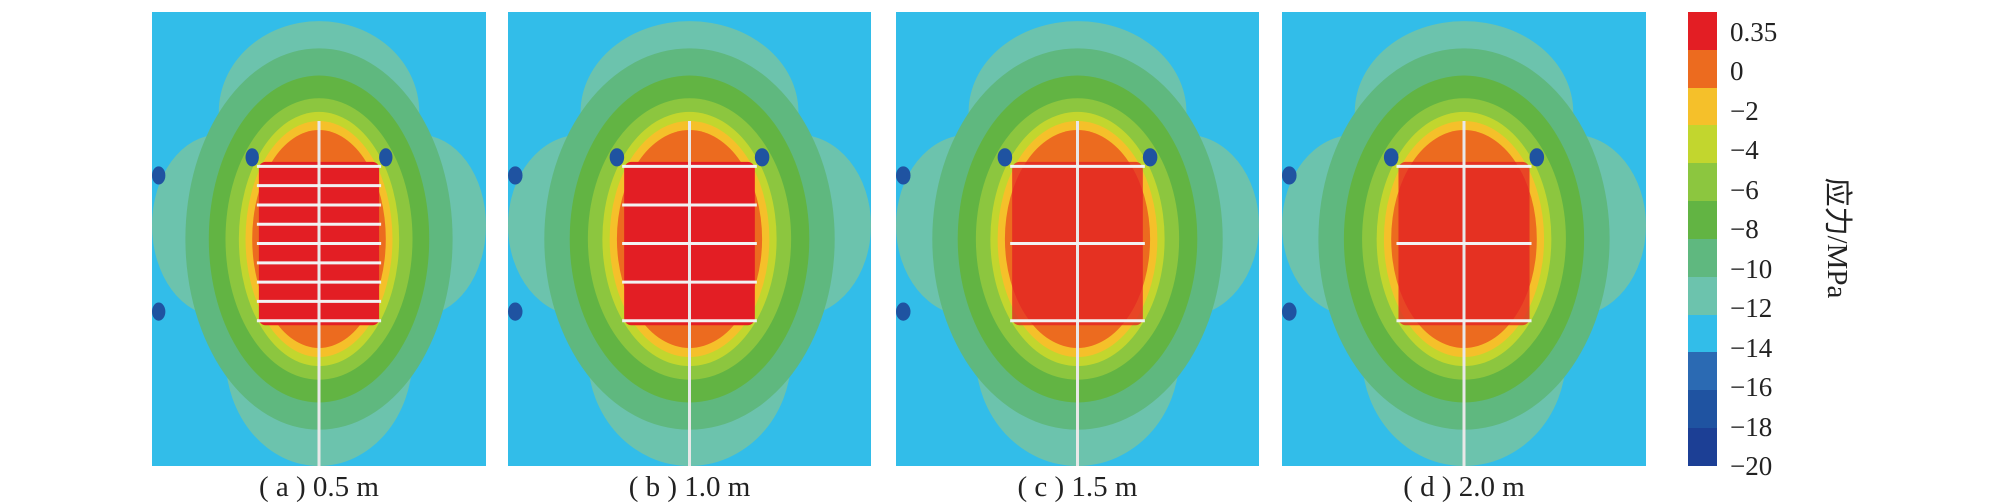 Image resolution: width=2008 pixels, height=504 pixels. I want to click on caption-b: ( b ) 1.0 m, so click(689, 487).